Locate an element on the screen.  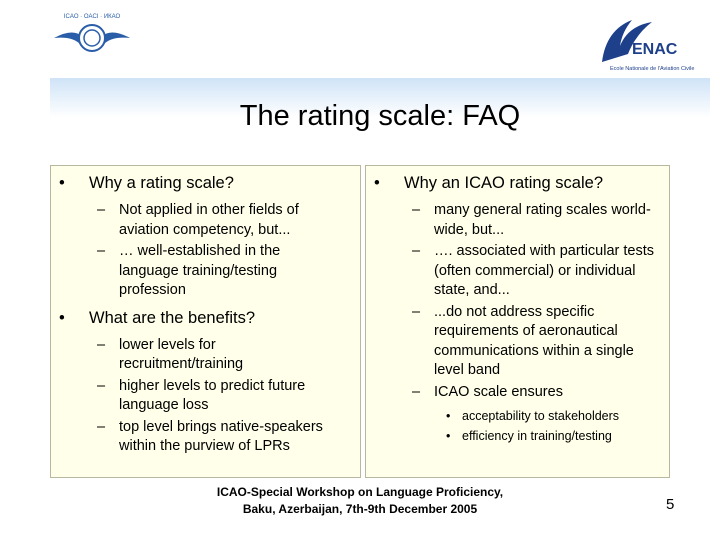
bullet-text: Why a rating scale? is located at coordinates (161, 183).